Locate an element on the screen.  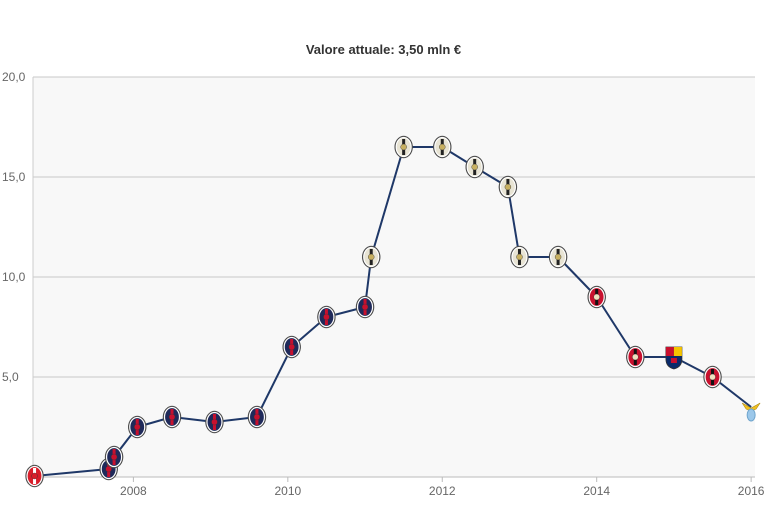
data-point-6-blue-red-icon is located at coordinates (257, 417).